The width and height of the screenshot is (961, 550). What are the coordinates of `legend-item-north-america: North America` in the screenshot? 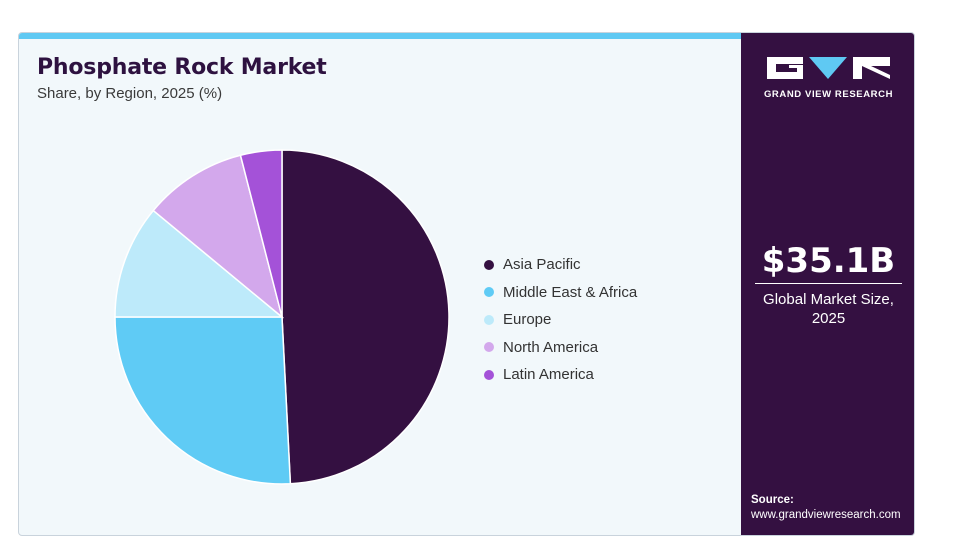 It's located at (560, 348).